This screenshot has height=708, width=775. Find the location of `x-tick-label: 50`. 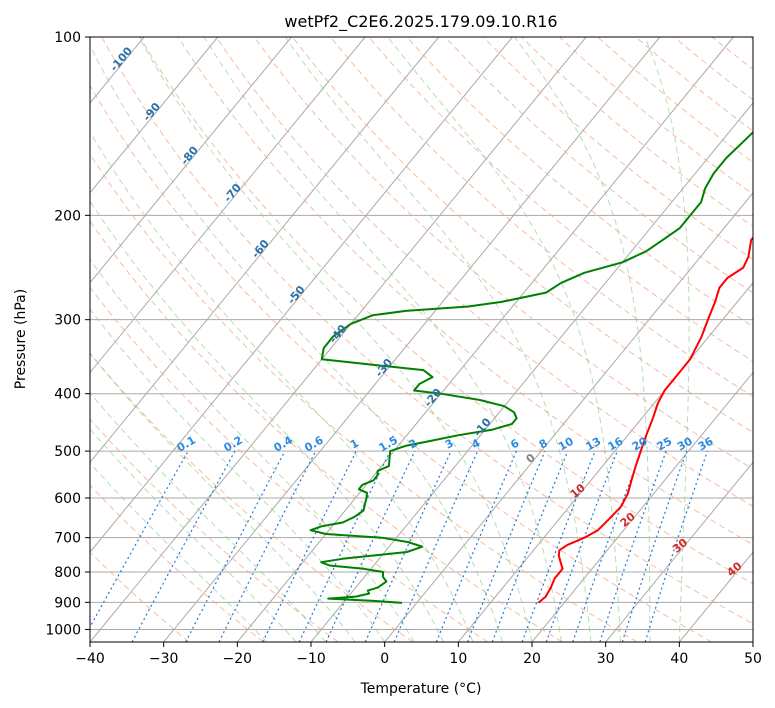

x-tick-label: 50 is located at coordinates (753, 659).